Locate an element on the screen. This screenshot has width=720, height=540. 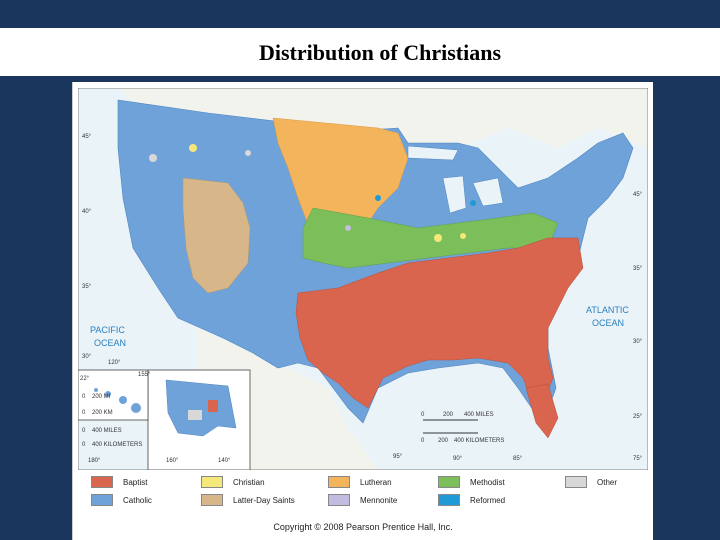
legend-item-methodist: Methodist is located at coordinates (471, 482).